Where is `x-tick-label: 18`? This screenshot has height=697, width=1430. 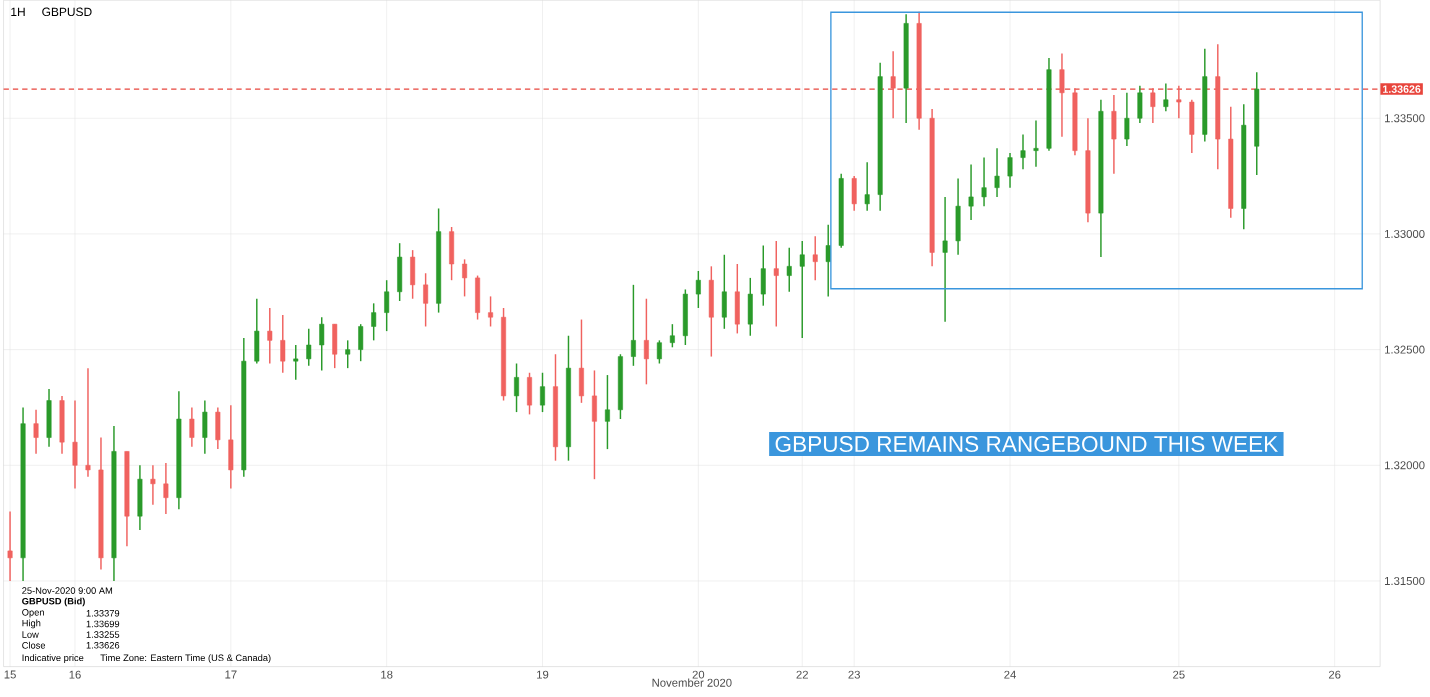
x-tick-label: 18 is located at coordinates (387, 674).